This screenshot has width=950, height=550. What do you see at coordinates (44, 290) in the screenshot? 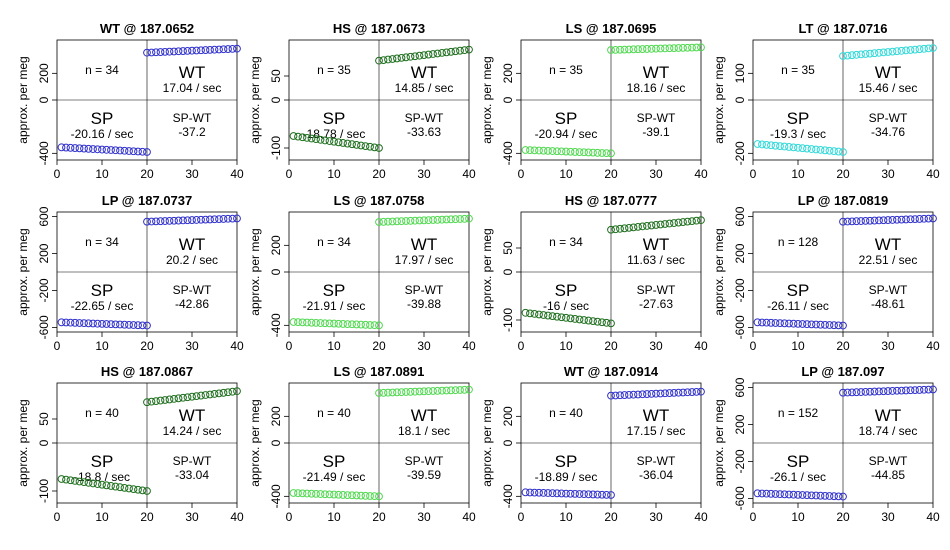
I see `y-tick-label: -200` at bounding box center [44, 290].